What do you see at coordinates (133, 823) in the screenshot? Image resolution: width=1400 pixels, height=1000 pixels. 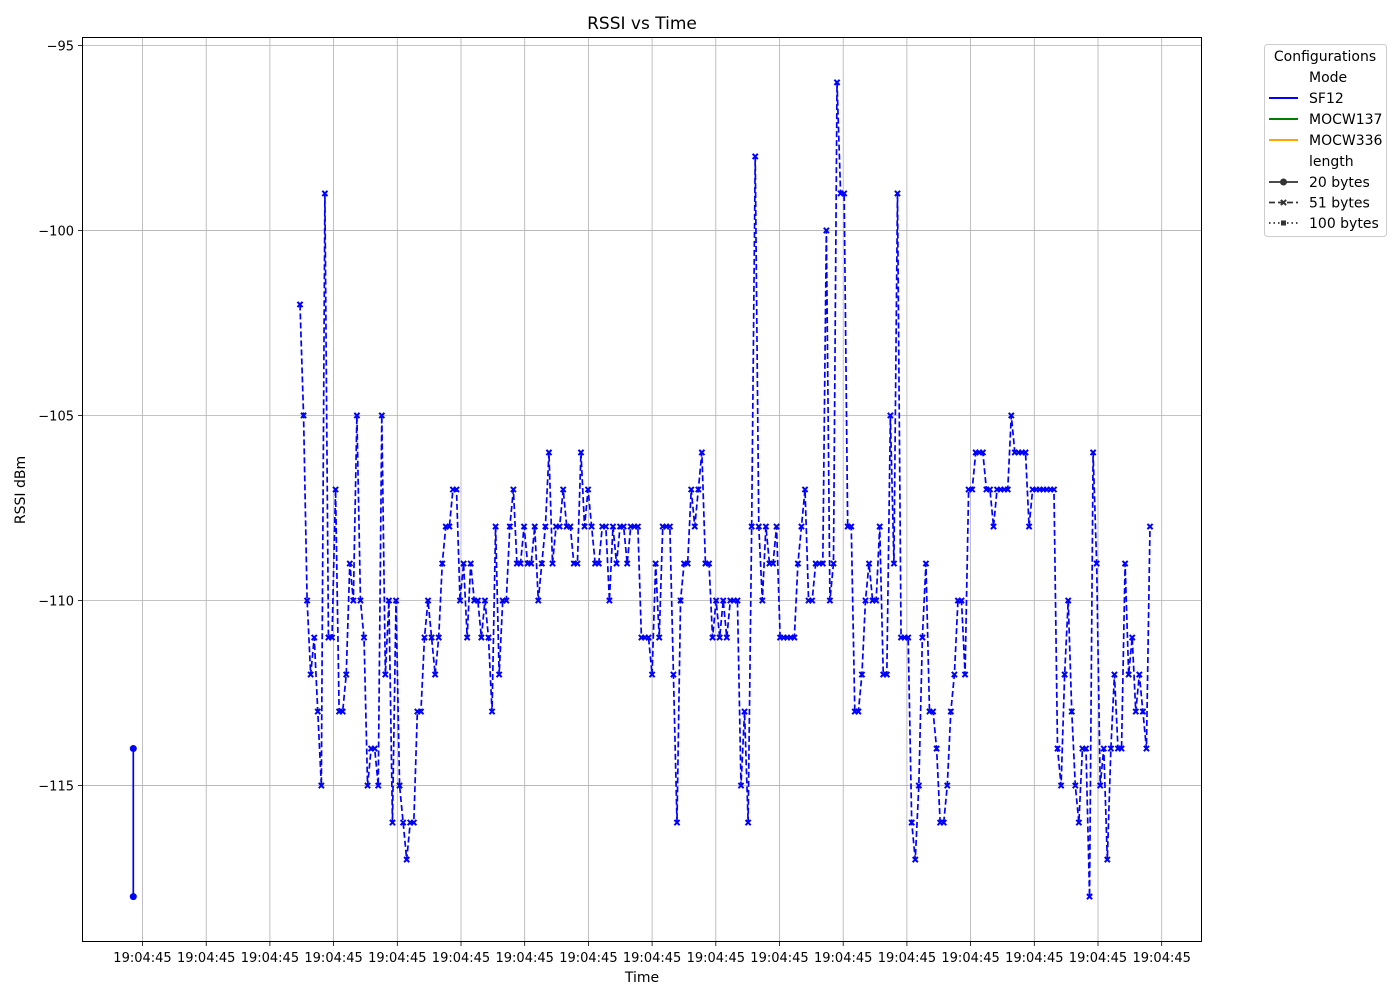 I see `series-sf12-20-bytes` at bounding box center [133, 823].